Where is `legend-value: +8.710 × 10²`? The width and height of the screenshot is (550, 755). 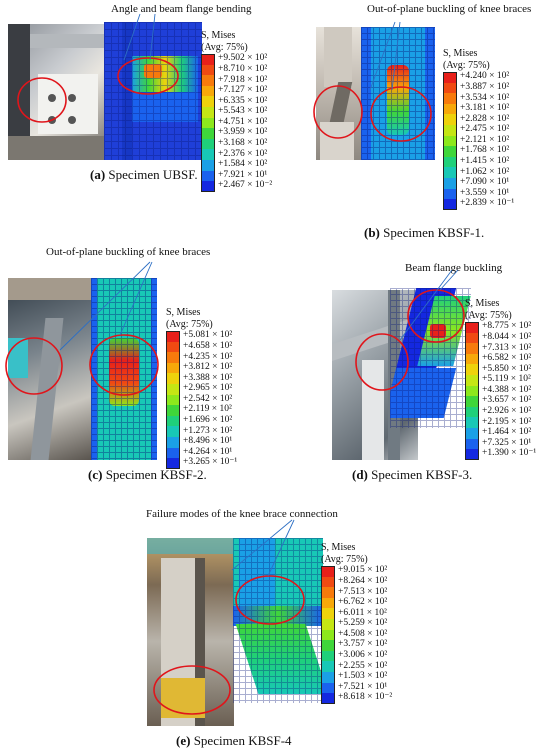 legend-value: +8.710 × 10² is located at coordinates (243, 68).